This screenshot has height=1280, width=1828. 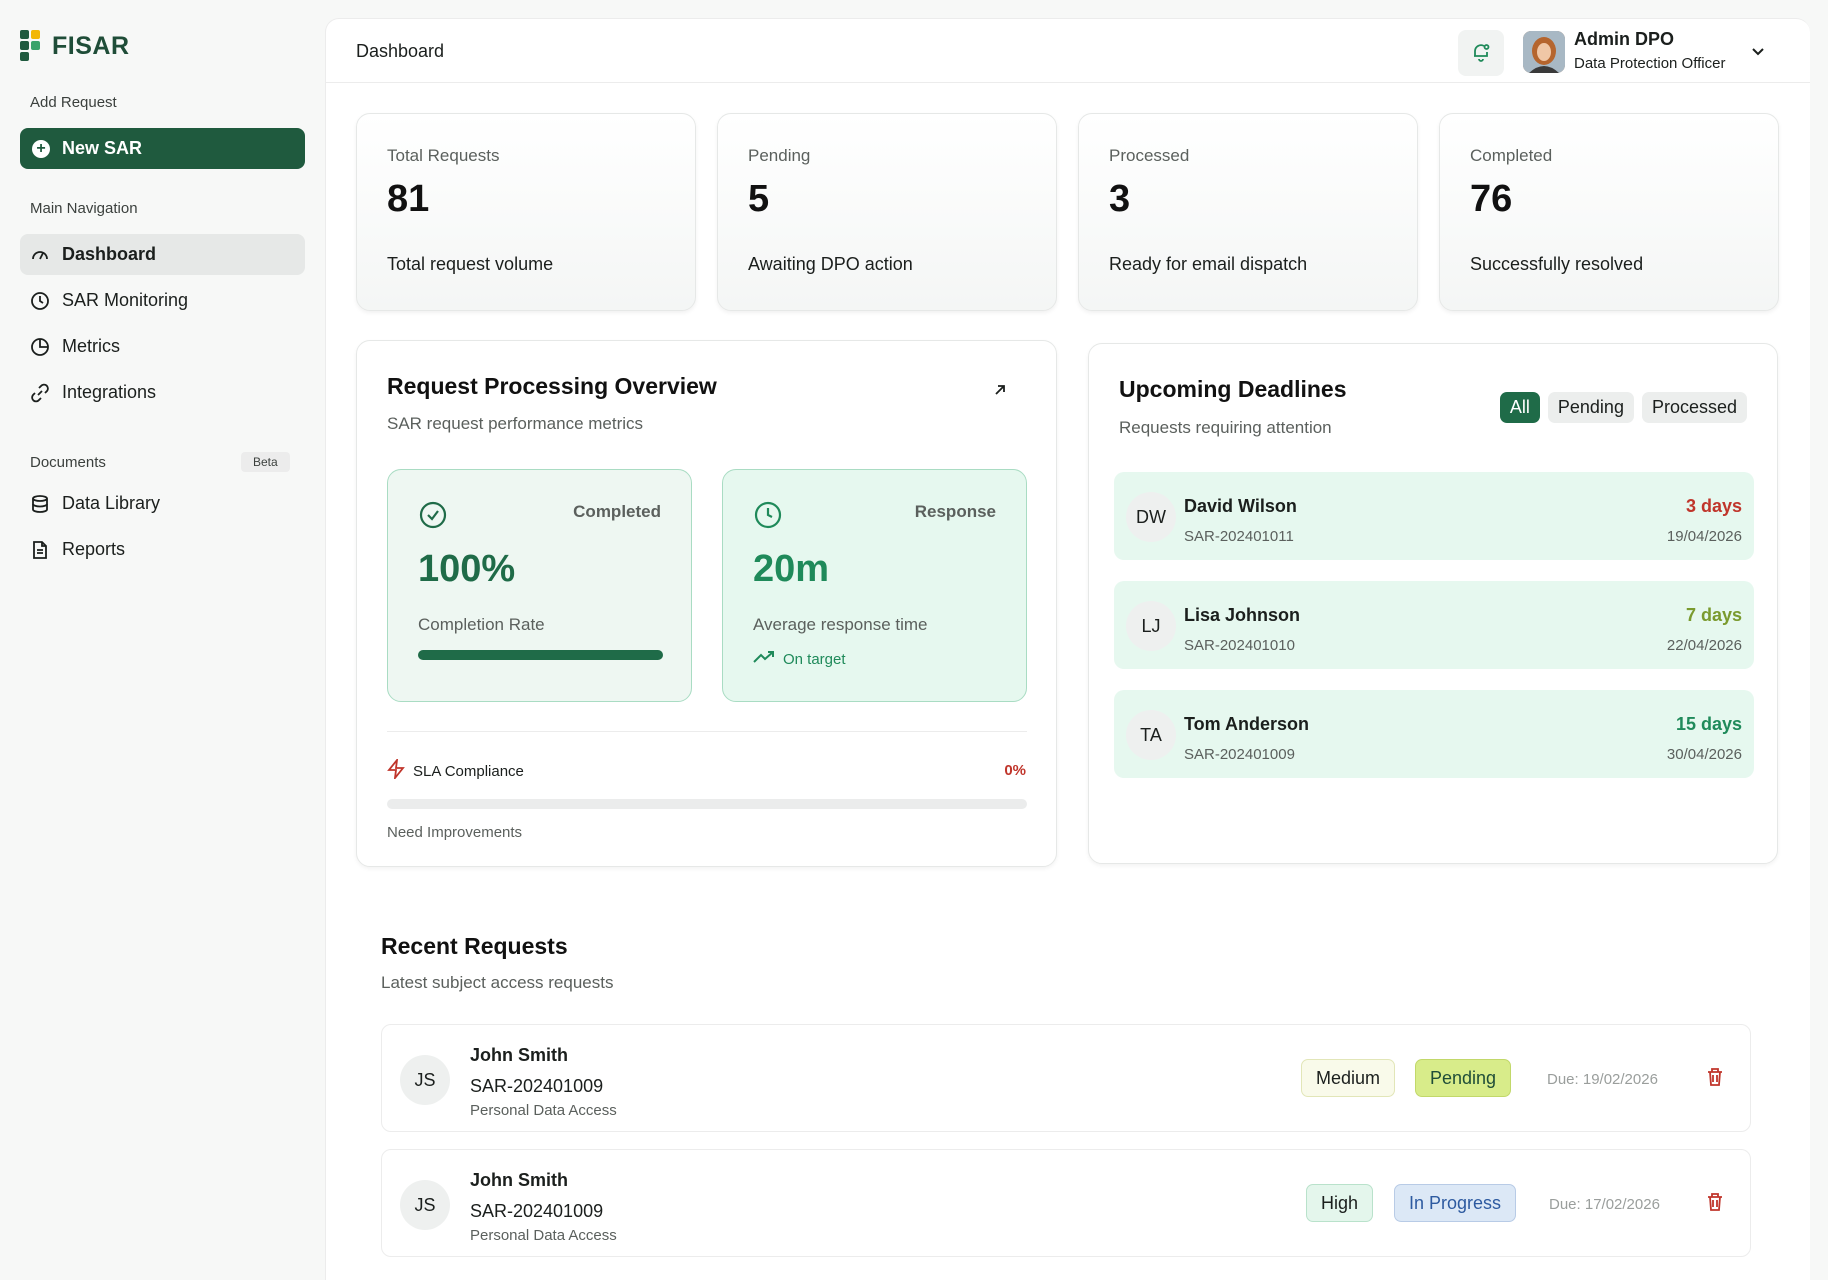 What do you see at coordinates (94, 549) in the screenshot?
I see `sidebar-item-label: Reports` at bounding box center [94, 549].